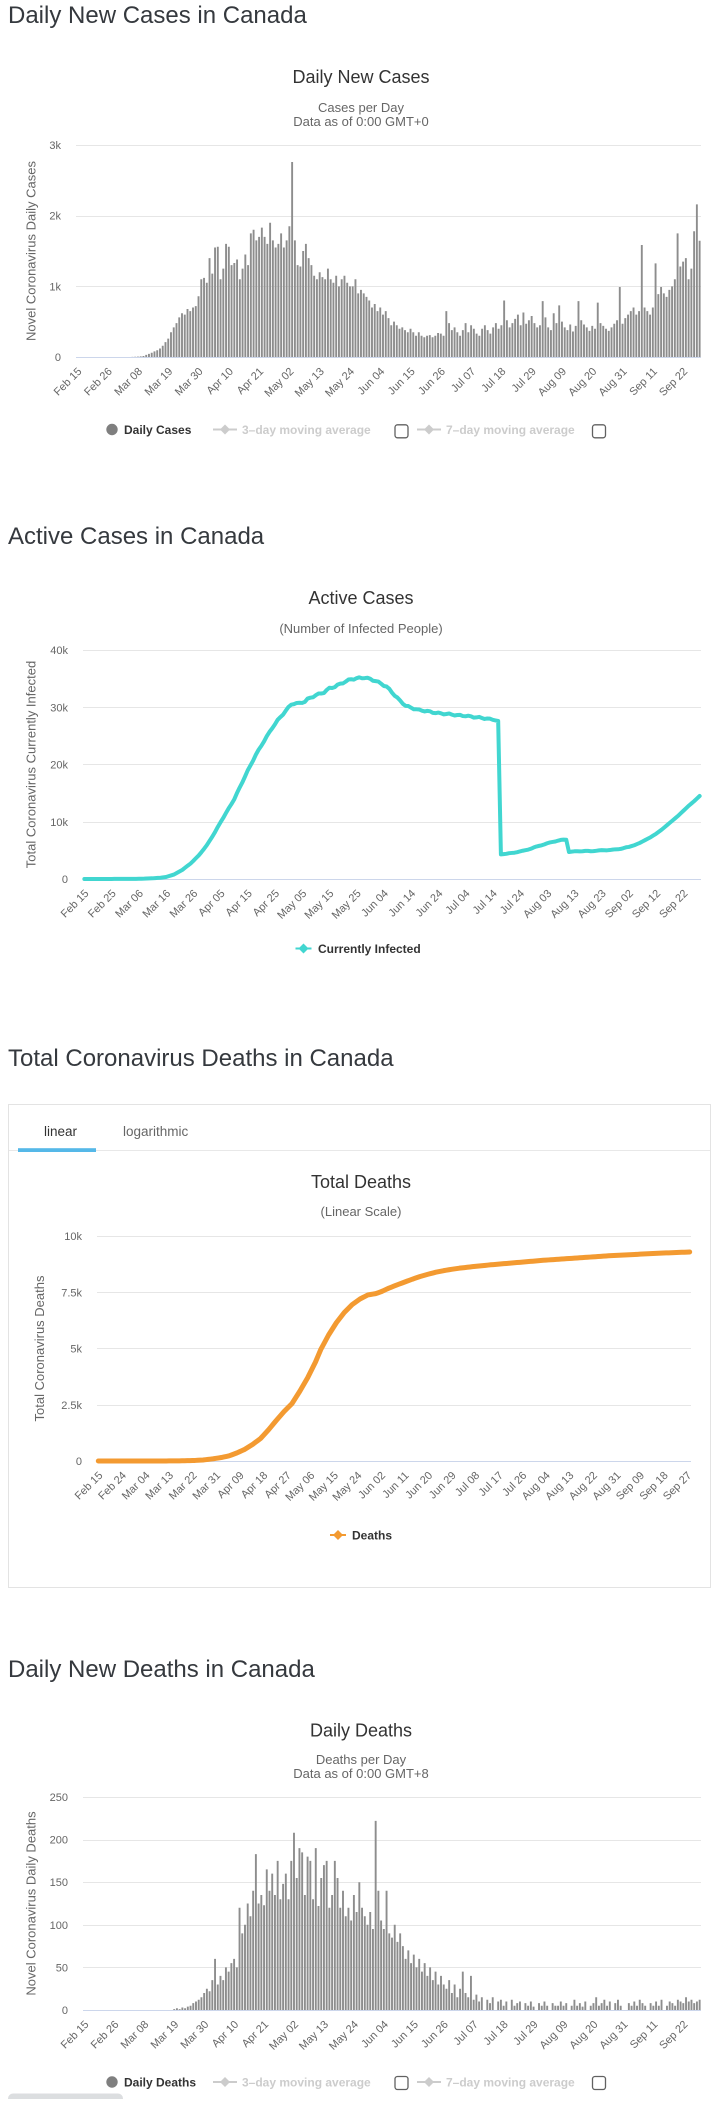 This screenshot has height=2104, width=722. What do you see at coordinates (76, 1350) in the screenshot?
I see `svg-text: 5k` at bounding box center [76, 1350].